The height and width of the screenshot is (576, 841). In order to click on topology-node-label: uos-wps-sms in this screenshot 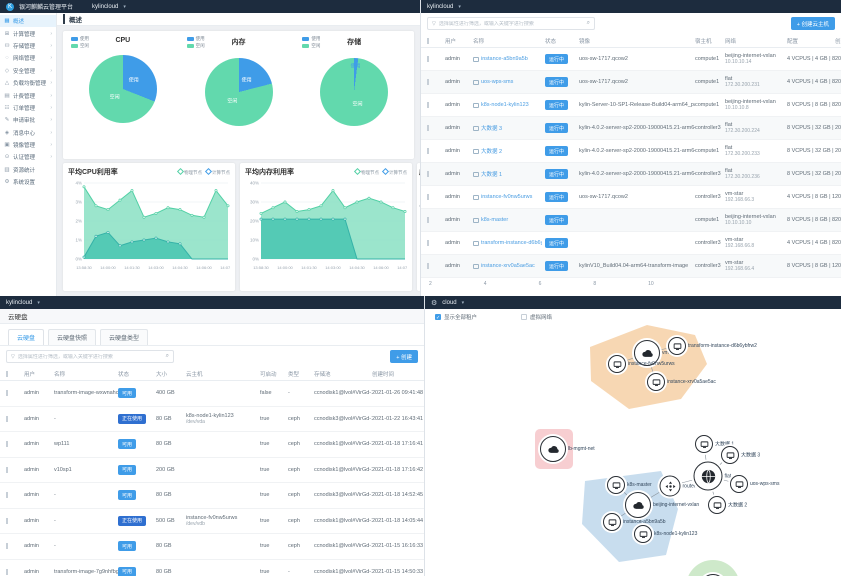, I will do `click(765, 484)`.